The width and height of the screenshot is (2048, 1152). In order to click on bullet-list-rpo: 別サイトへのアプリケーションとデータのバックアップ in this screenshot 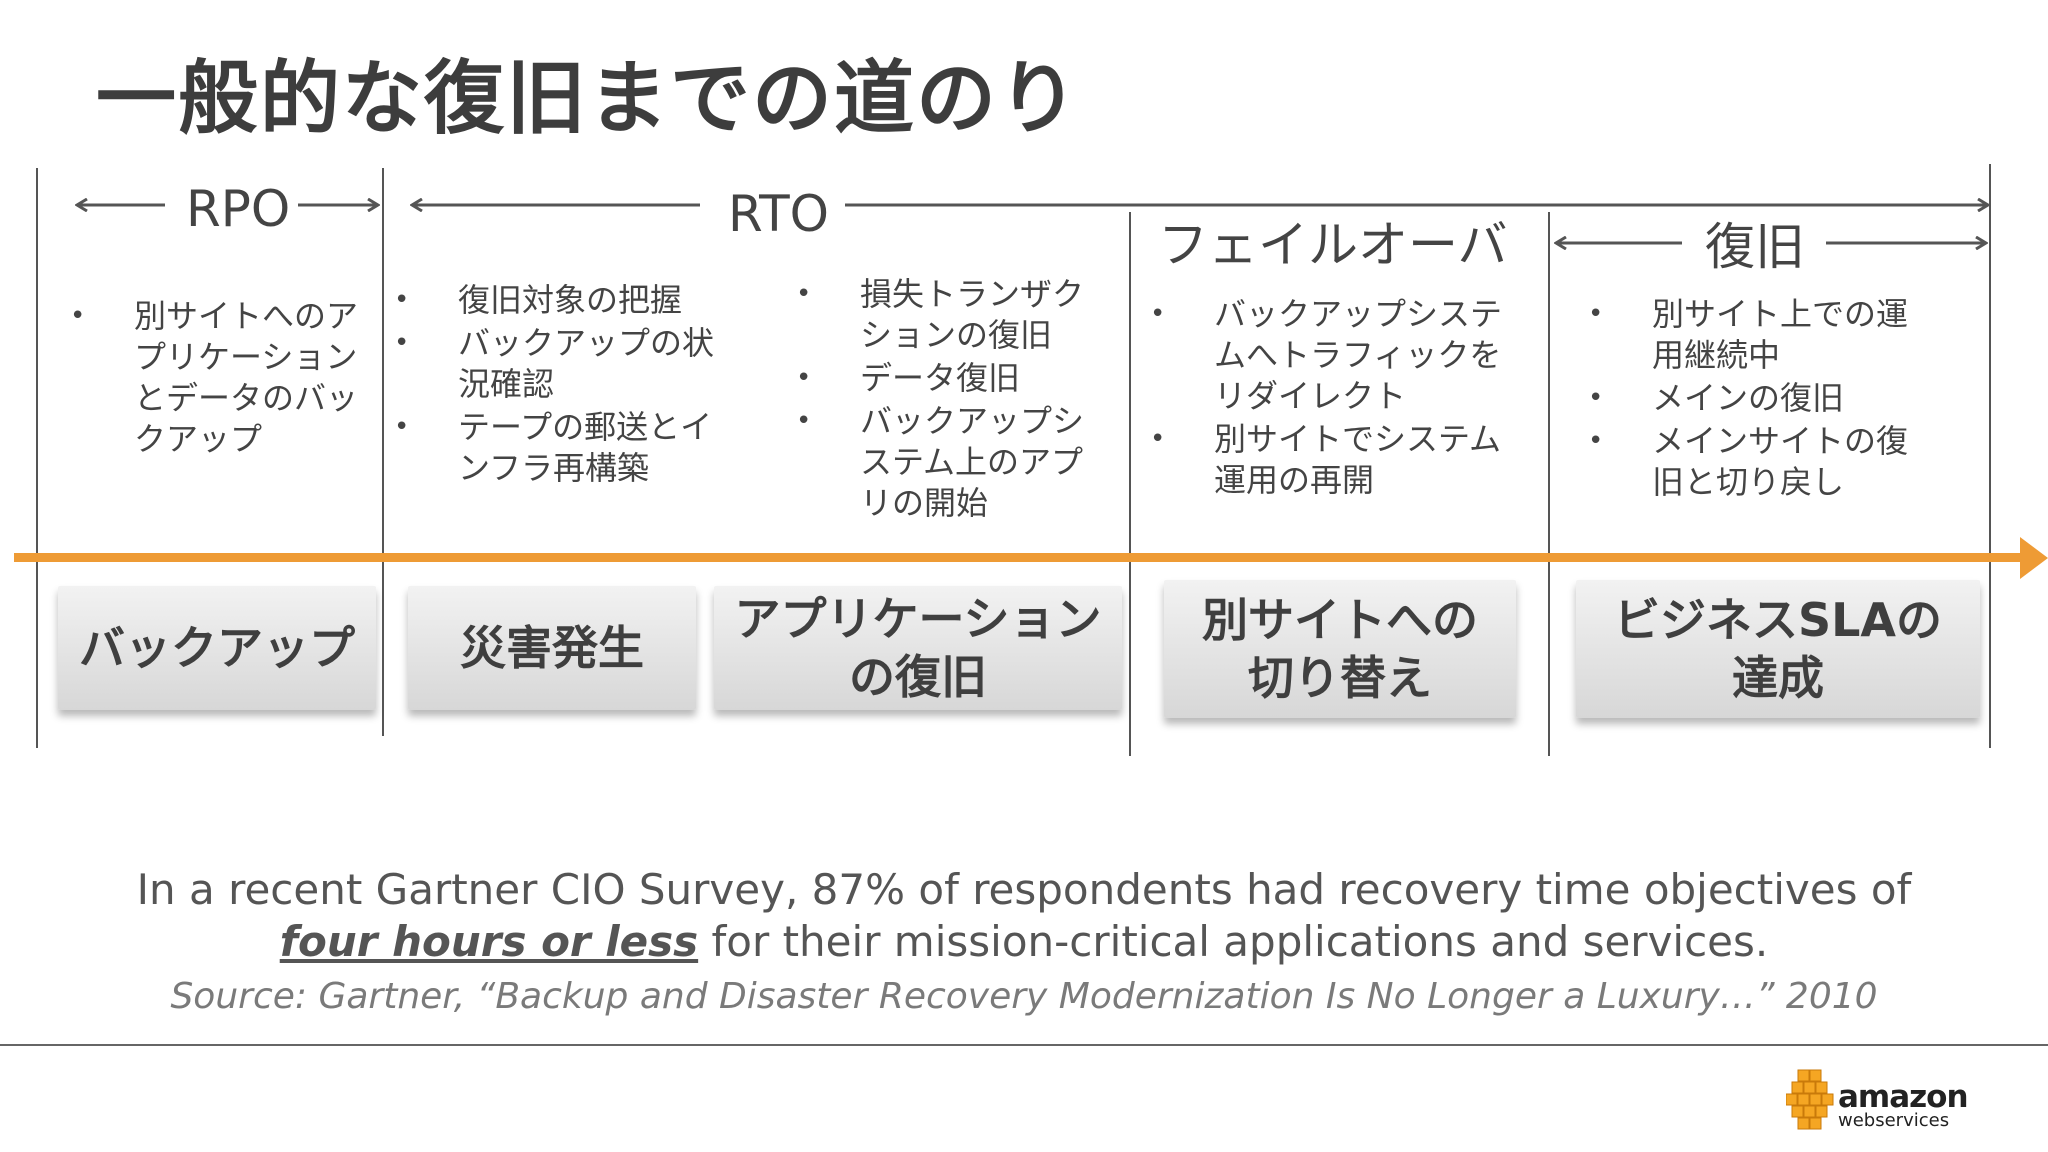, I will do `click(220, 379)`.